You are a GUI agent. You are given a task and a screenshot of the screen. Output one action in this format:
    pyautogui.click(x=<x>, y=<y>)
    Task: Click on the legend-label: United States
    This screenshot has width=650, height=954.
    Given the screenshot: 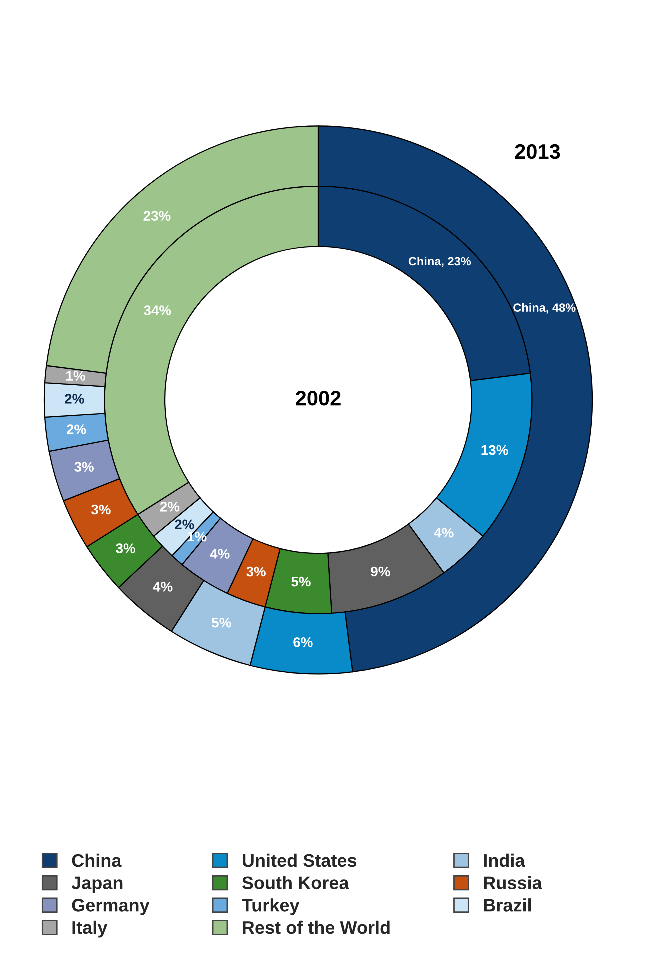 What is the action you would take?
    pyautogui.click(x=300, y=861)
    